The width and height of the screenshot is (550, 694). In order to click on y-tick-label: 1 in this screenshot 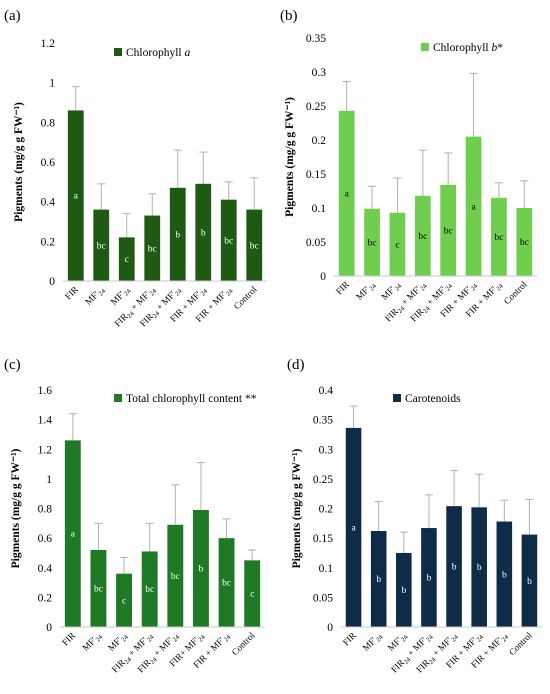, I will do `click(49, 480)`.